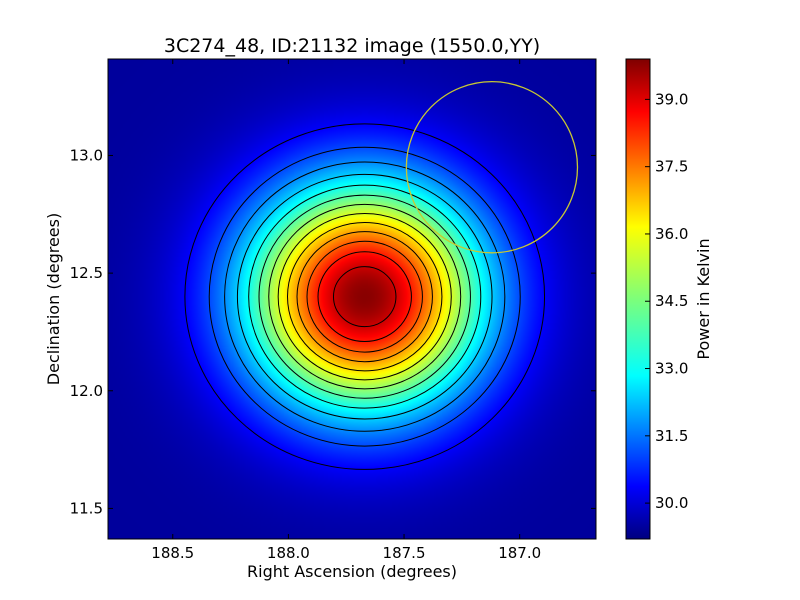 This screenshot has width=800, height=600. What do you see at coordinates (671, 234) in the screenshot?
I see `colorbar-tick-label: 36.0` at bounding box center [671, 234].